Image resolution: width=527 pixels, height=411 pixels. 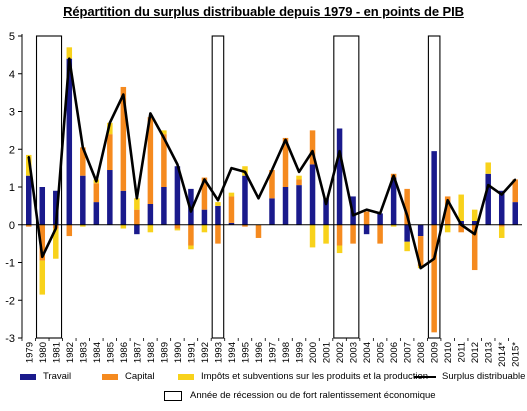 I want to click on legend-item-surplus: Surplus distribuable, so click(x=469, y=376).